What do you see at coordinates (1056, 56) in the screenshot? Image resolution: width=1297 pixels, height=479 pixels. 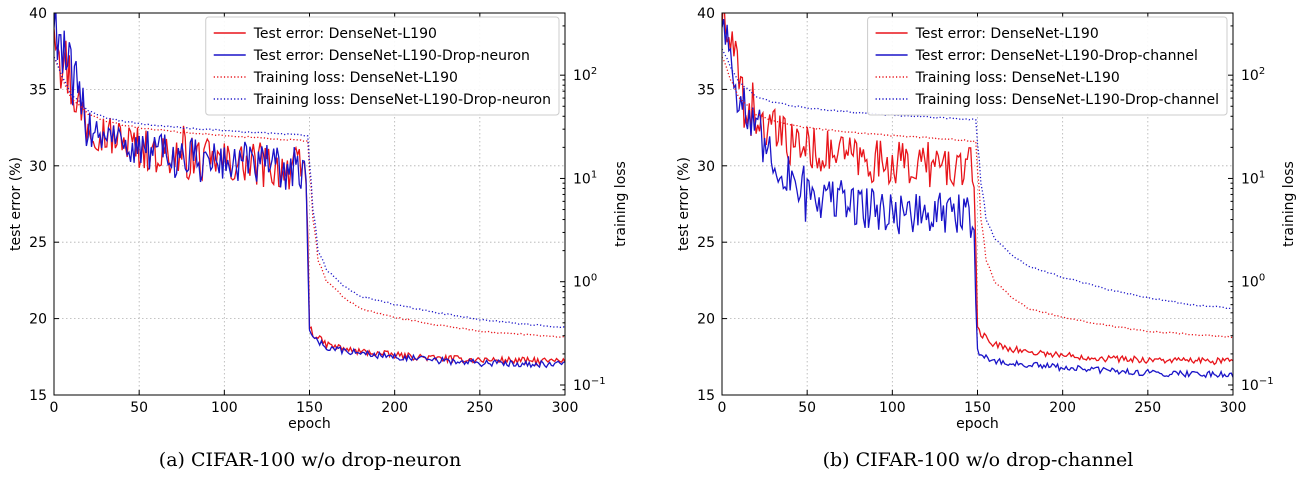 I see `legend-label-2: Test error: DenseNet-L190-Drop-channel` at bounding box center [1056, 56].